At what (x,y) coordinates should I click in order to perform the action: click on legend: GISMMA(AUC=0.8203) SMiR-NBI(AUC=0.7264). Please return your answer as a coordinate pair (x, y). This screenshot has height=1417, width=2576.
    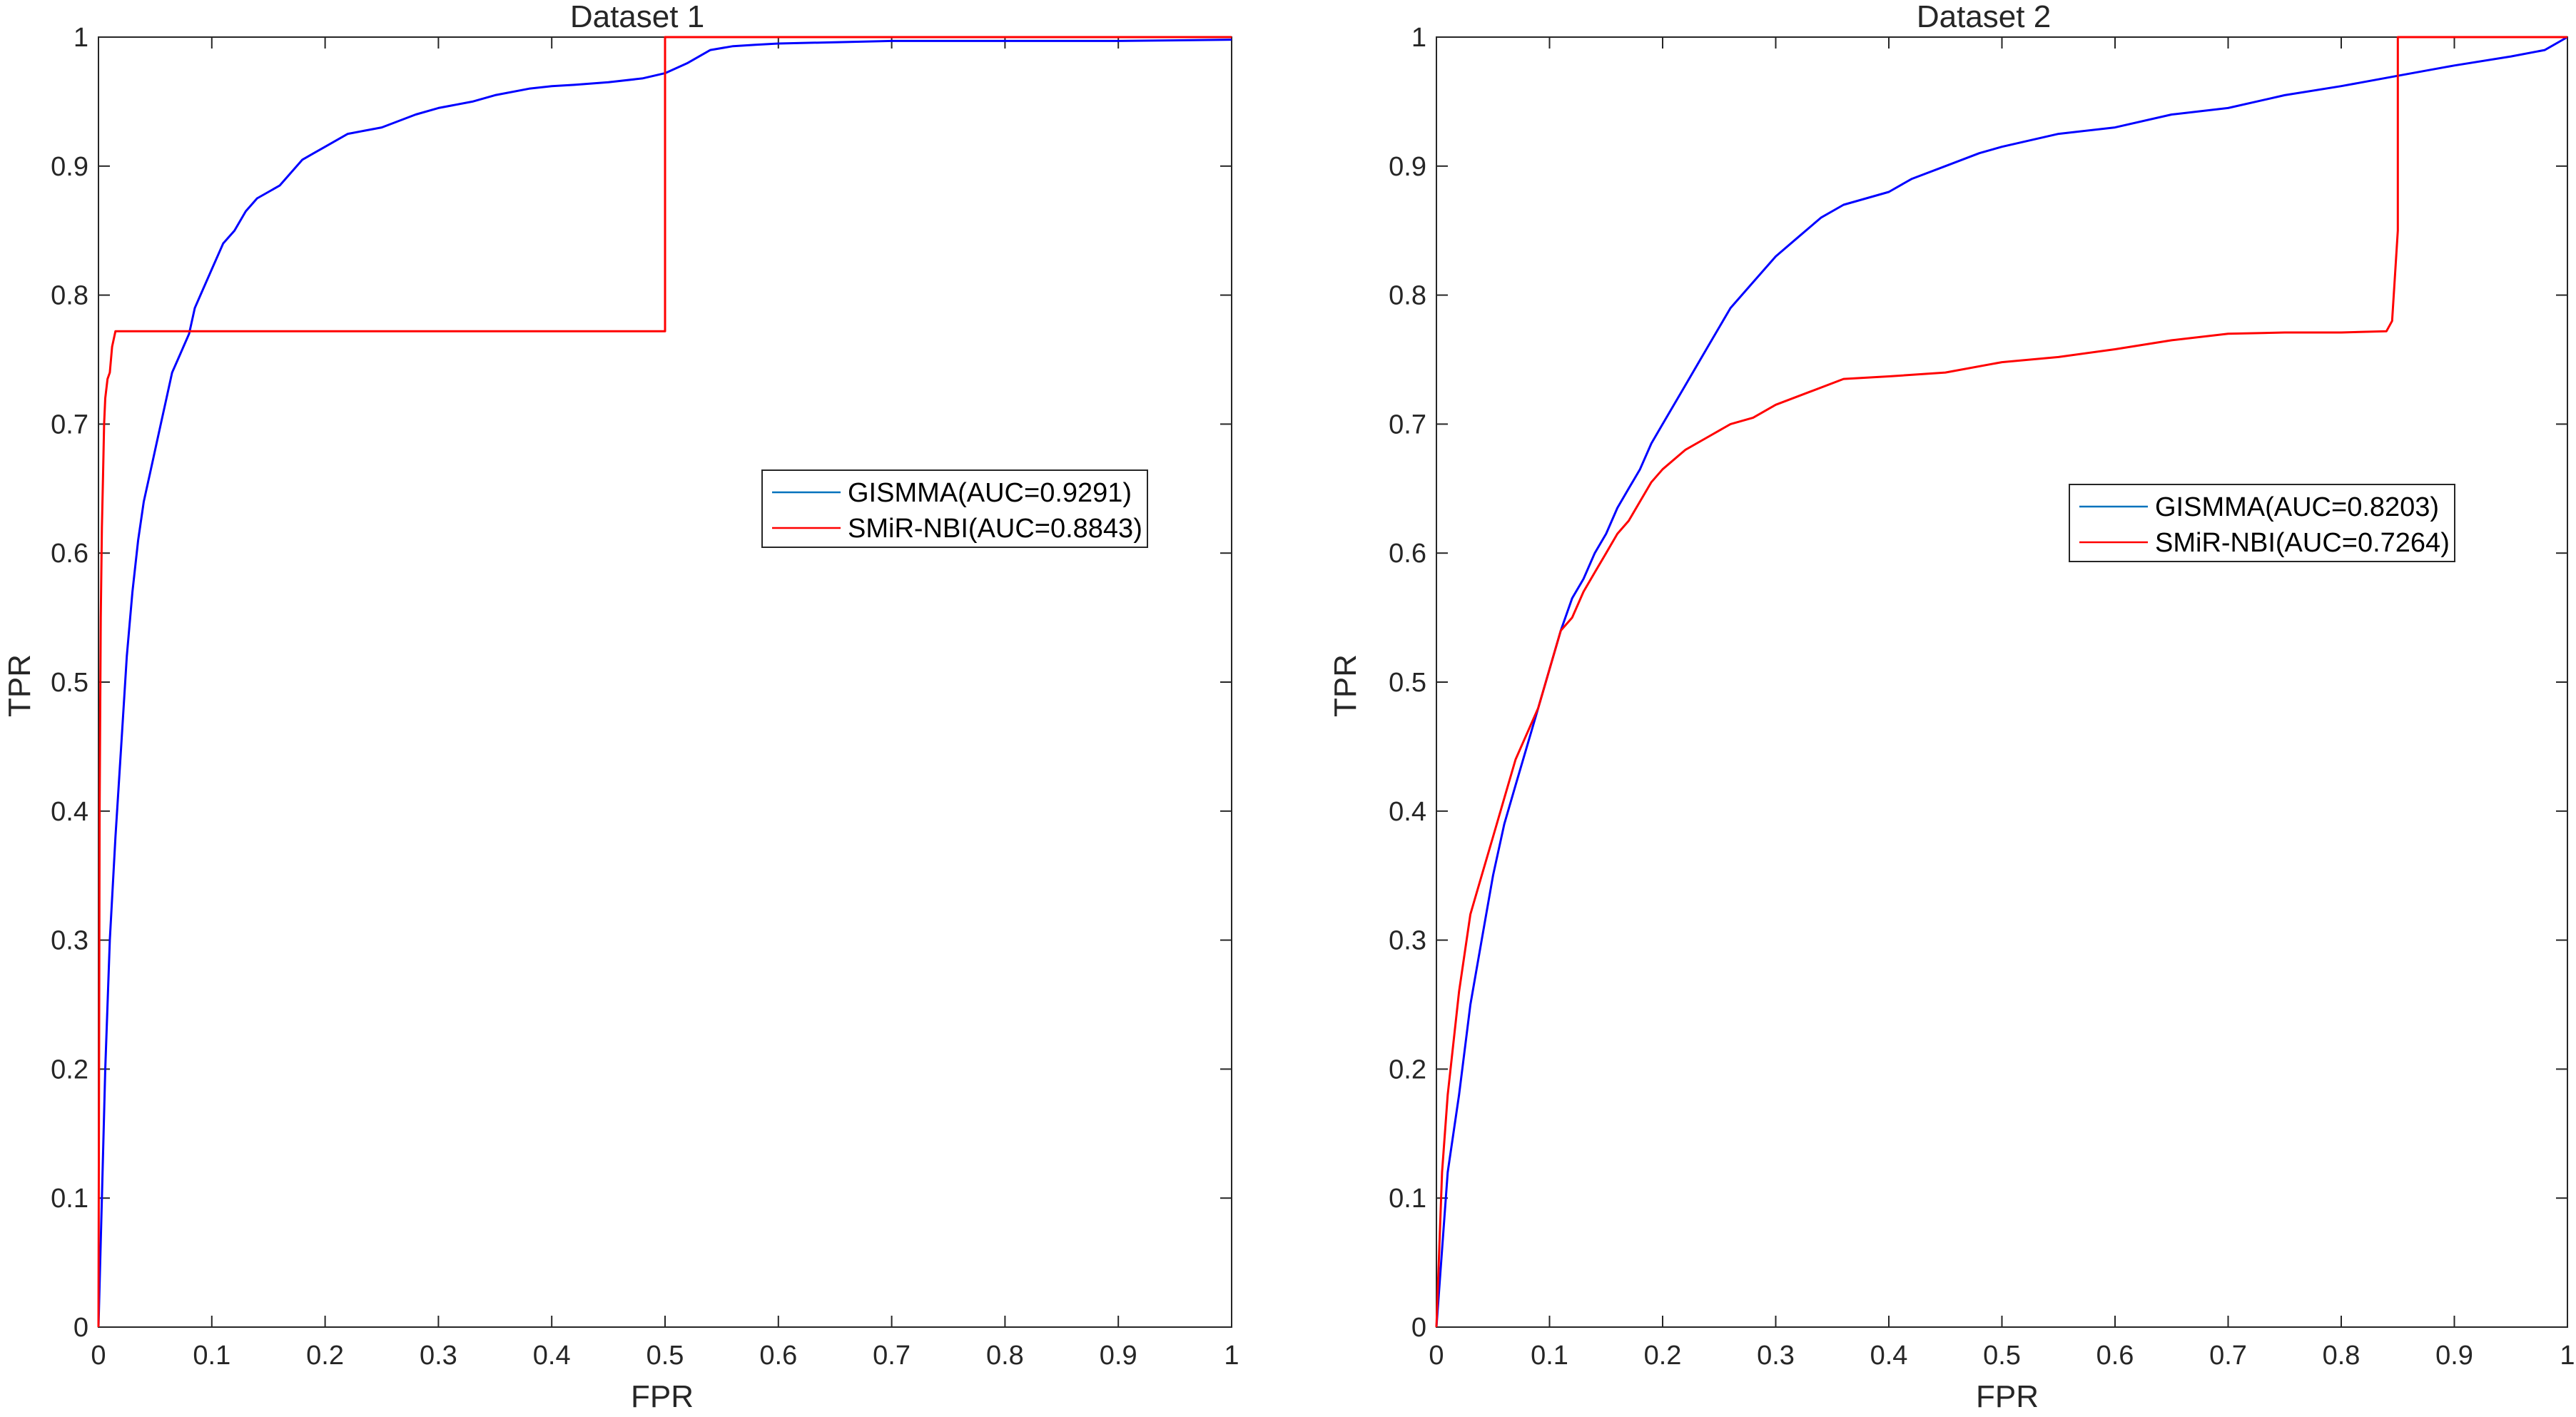
    Looking at the image, I should click on (2262, 523).